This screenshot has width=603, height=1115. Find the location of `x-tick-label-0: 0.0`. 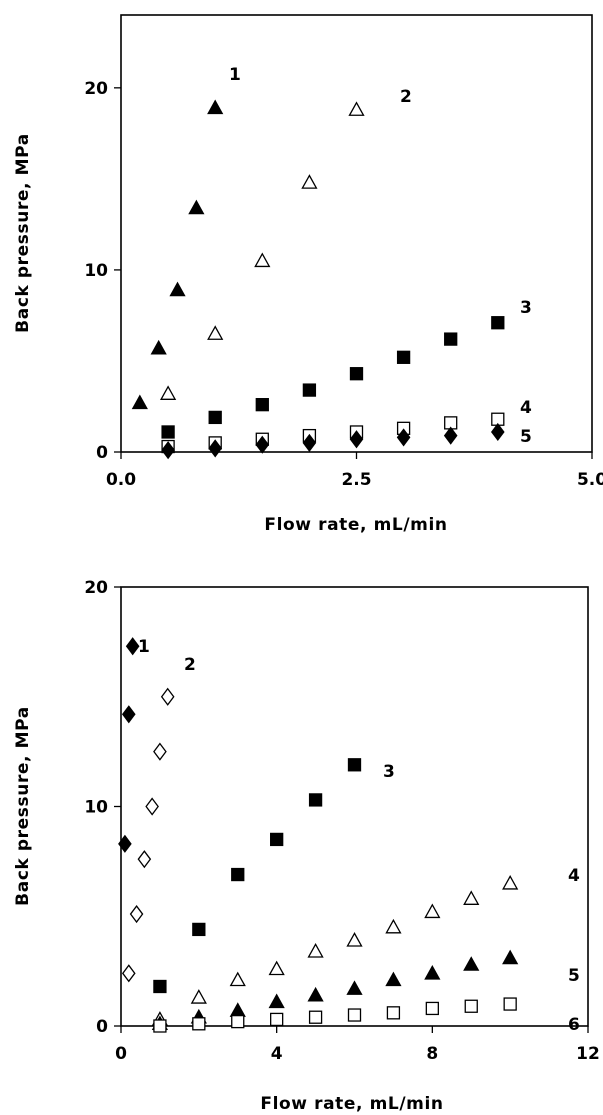

x-tick-label-0: 0.0 is located at coordinates (121, 480).